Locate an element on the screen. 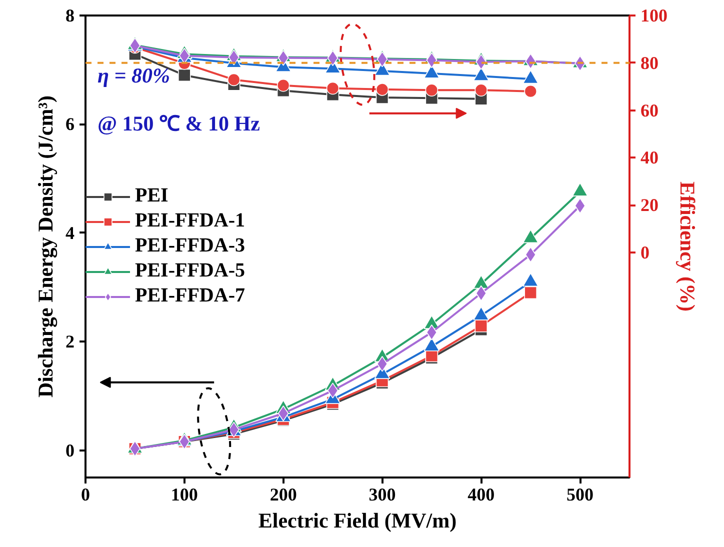  x-tick-label: 500 is located at coordinates (580, 494).